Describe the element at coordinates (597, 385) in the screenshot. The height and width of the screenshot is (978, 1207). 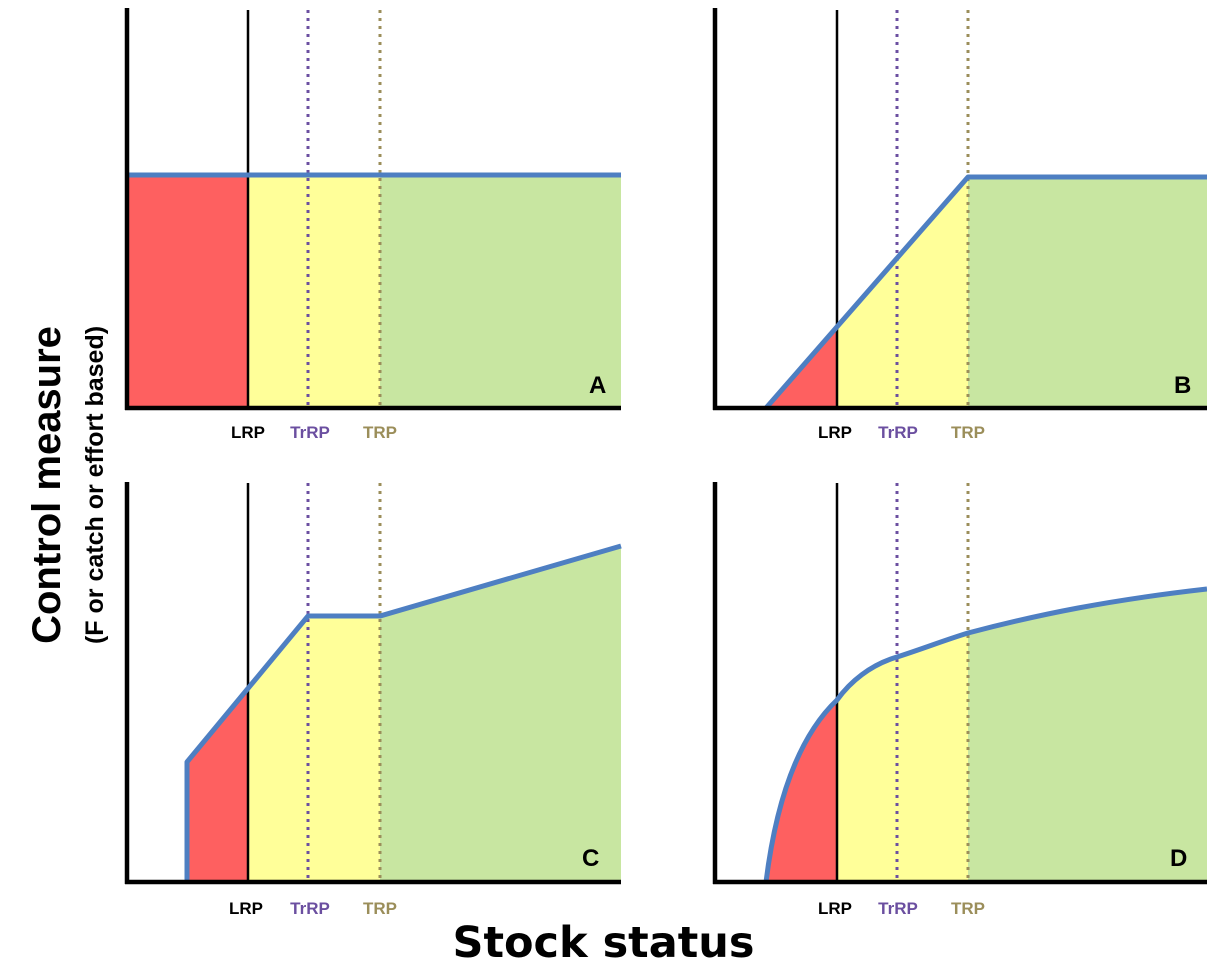
I see `panel-letter: A` at that location.